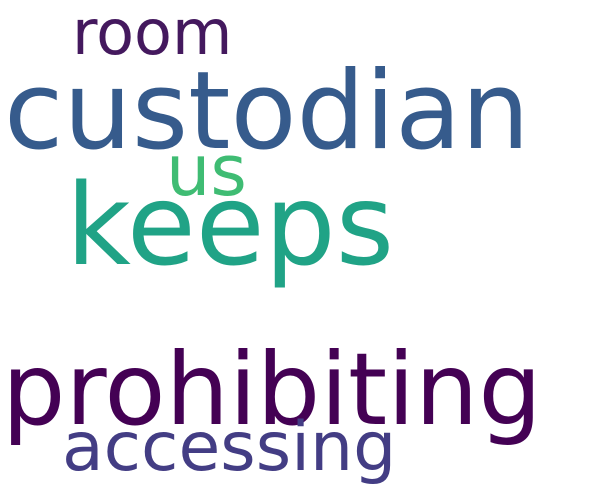 This screenshot has height=500, width=600. I want to click on word-keeps: keeps, so click(230, 226).